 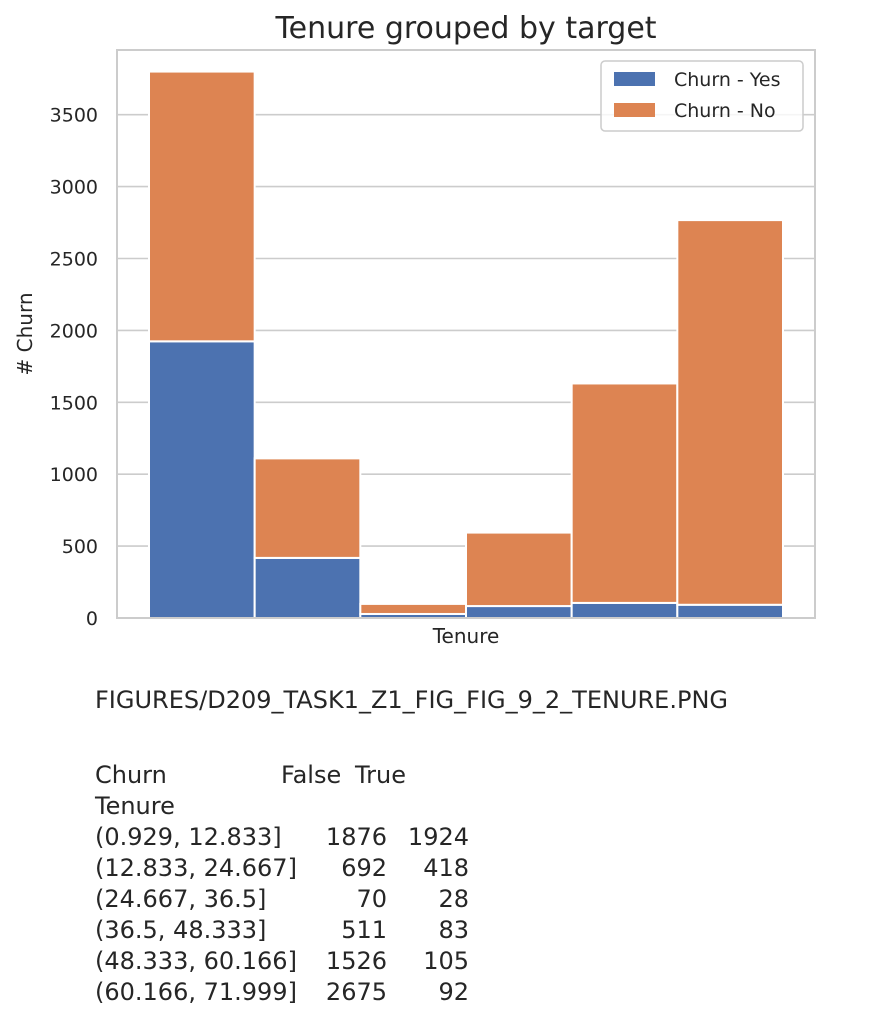 What do you see at coordinates (356, 961) in the screenshot?
I see `crosstab-cell-false: 1526` at bounding box center [356, 961].